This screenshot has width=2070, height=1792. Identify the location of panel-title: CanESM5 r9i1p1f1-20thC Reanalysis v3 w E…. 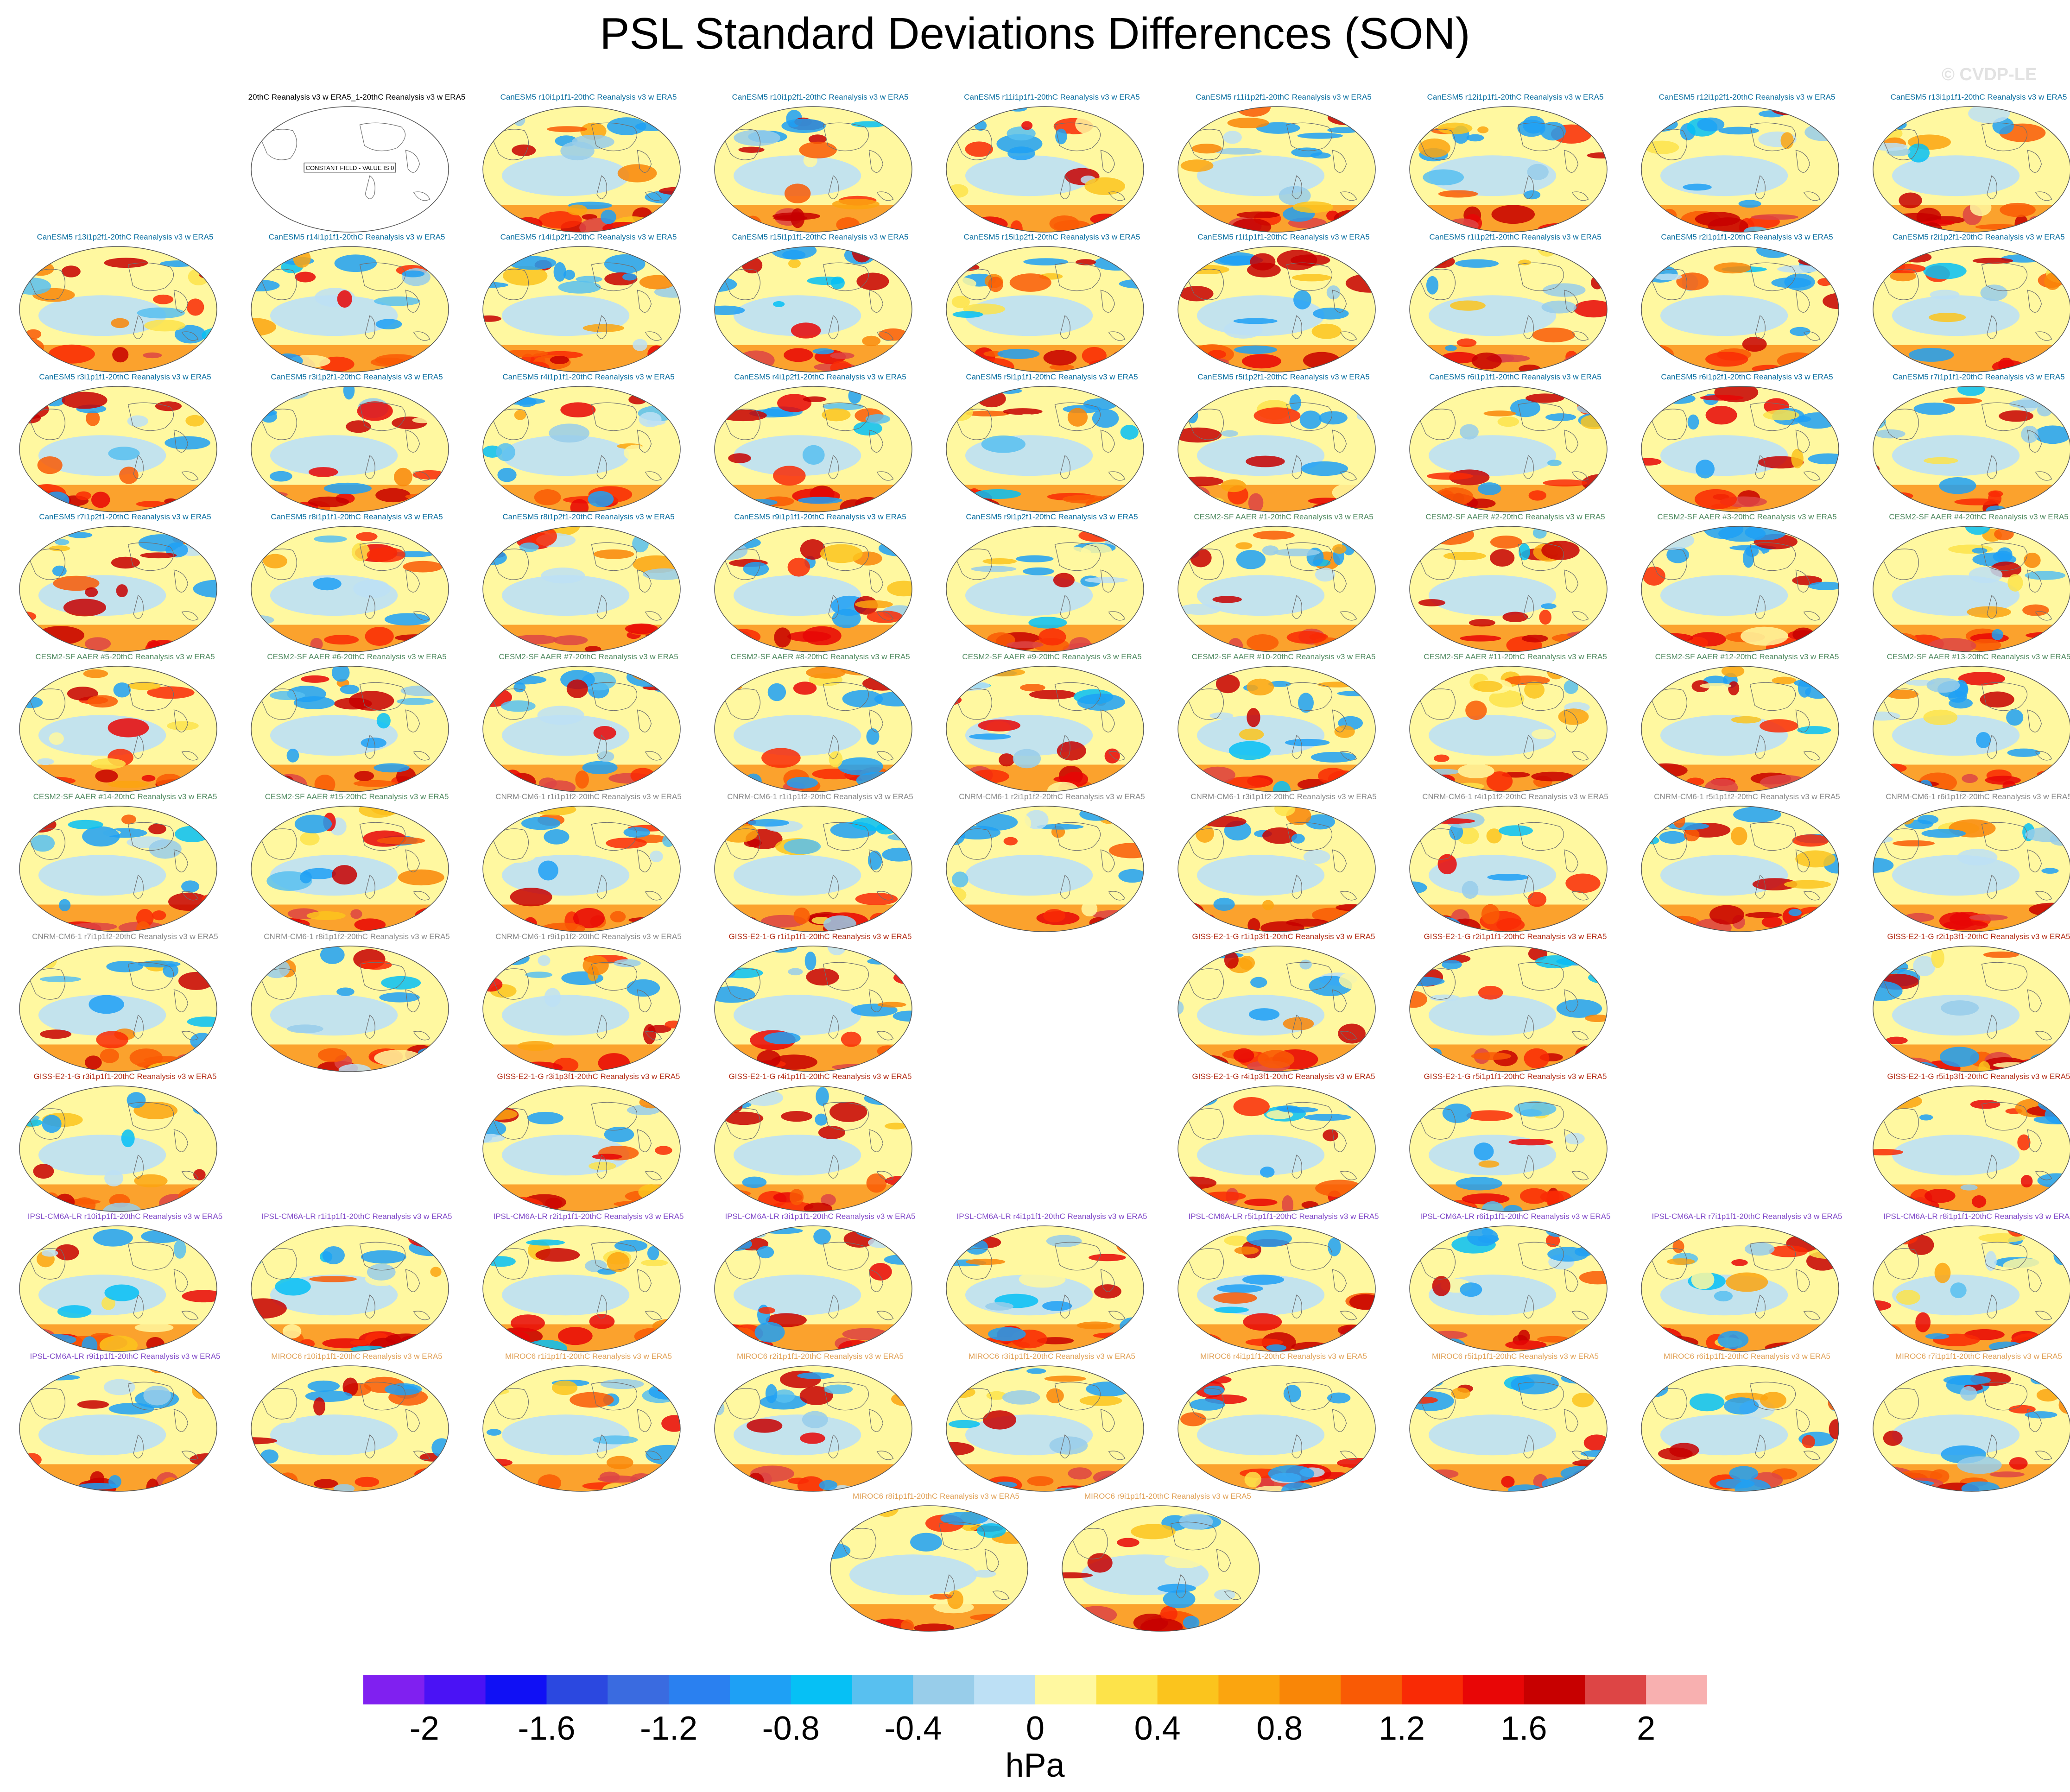
(820, 516).